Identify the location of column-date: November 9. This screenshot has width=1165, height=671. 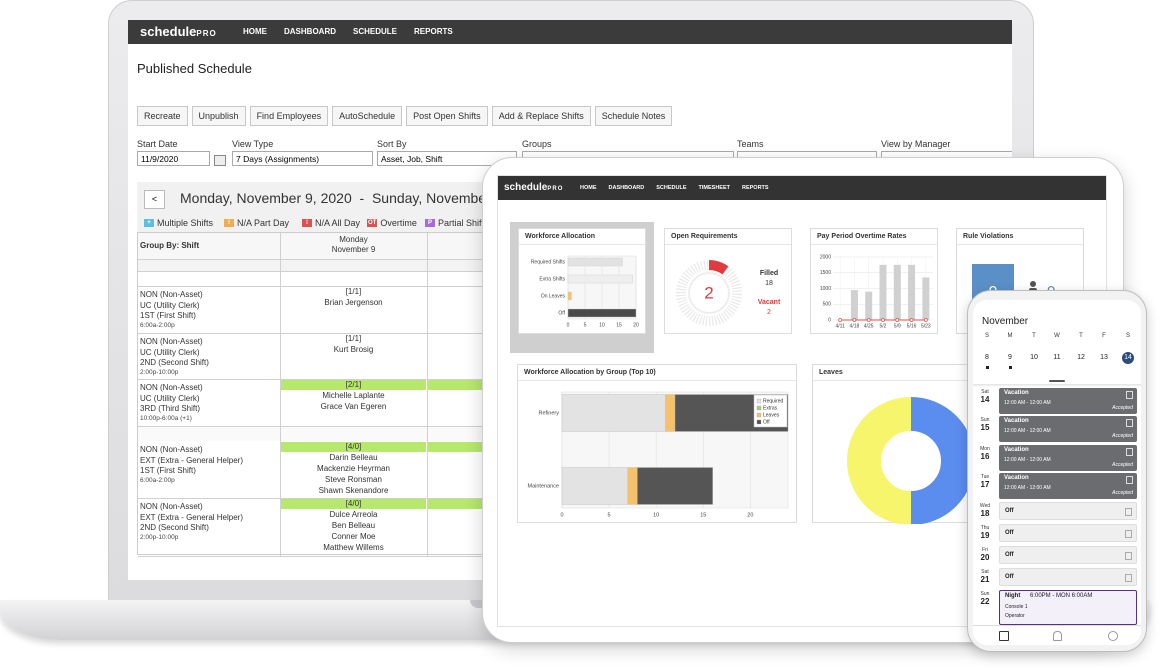
(353, 249).